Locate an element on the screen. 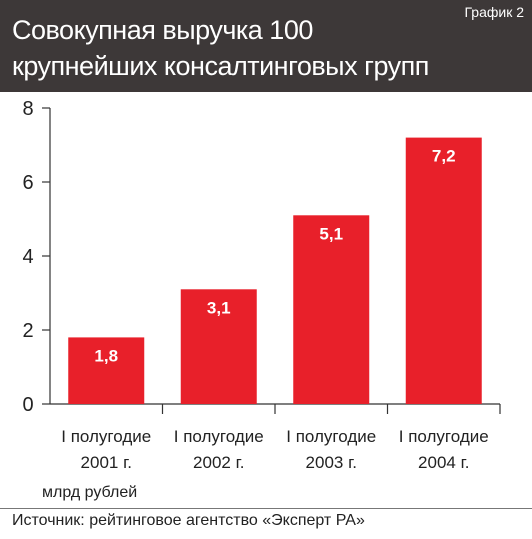 The height and width of the screenshot is (539, 532). x-tick-label: 2001 г. is located at coordinates (106, 462).